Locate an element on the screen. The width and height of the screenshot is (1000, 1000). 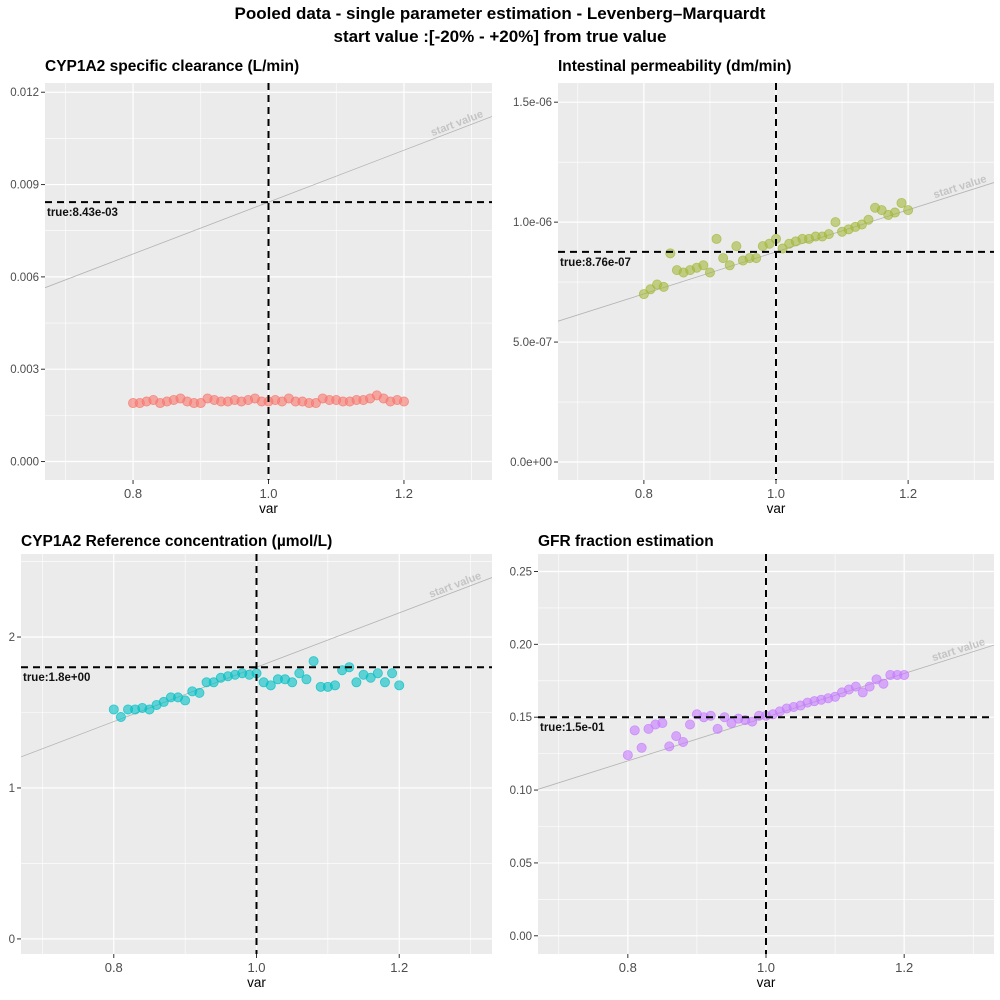
true-value-label: true:8.76e-07 is located at coordinates (595, 263).